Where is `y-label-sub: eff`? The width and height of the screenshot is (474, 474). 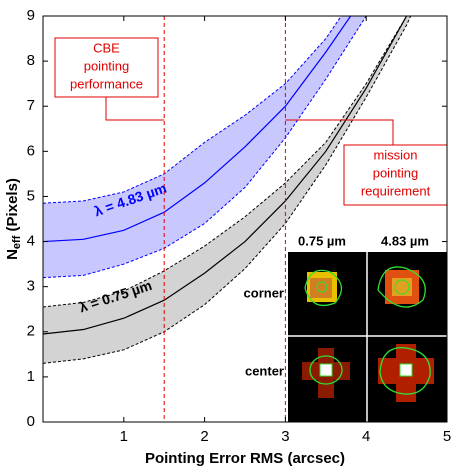 y-label-sub: eff is located at coordinates (17, 242).